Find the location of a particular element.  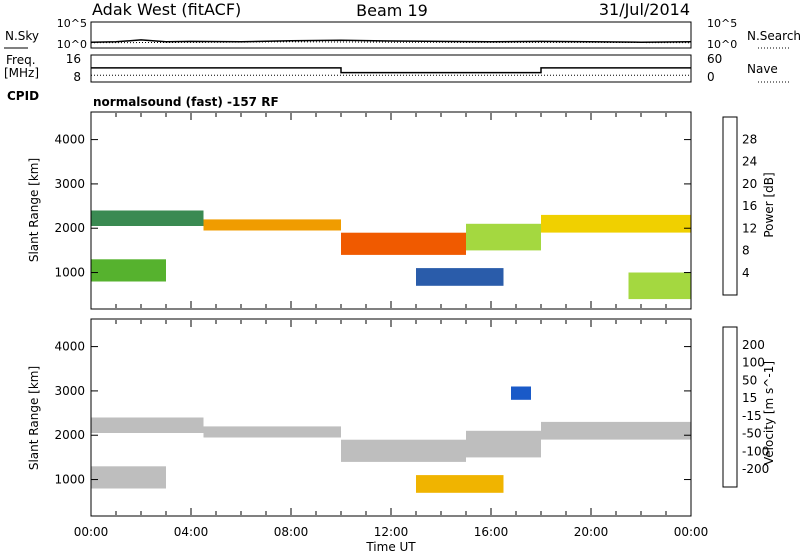

velocity-colorbar-tick-5: -50 is located at coordinates (752, 434).